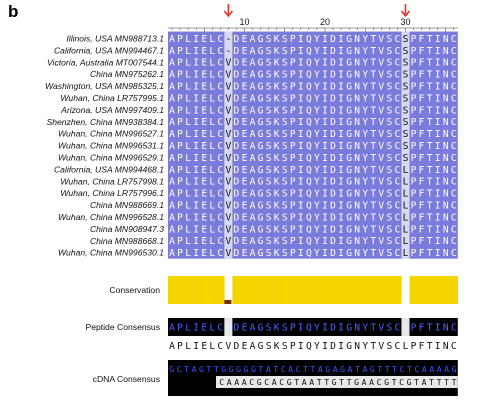  I want to click on consensus-residue: I, so click(438, 327).